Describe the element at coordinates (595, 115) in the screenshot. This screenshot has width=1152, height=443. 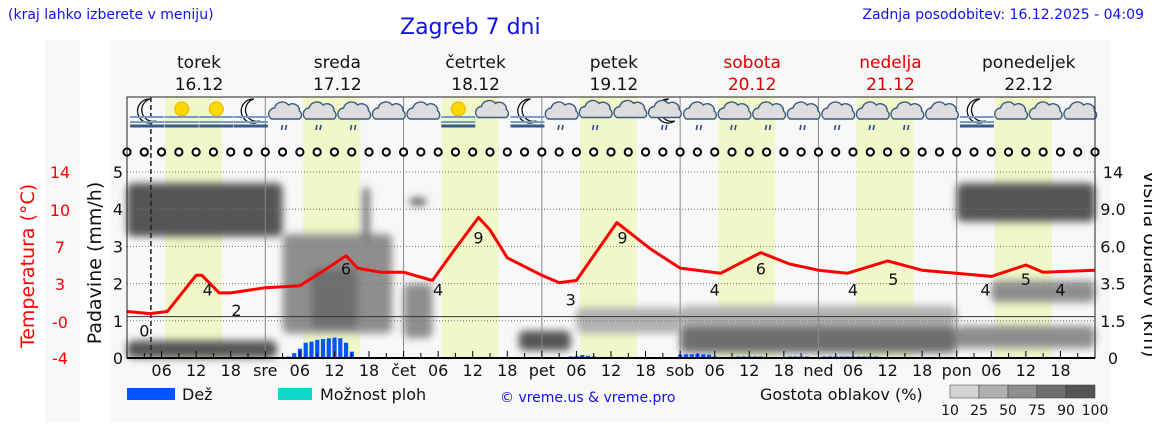
I see `sun-cloud-drizzle-icon` at that location.